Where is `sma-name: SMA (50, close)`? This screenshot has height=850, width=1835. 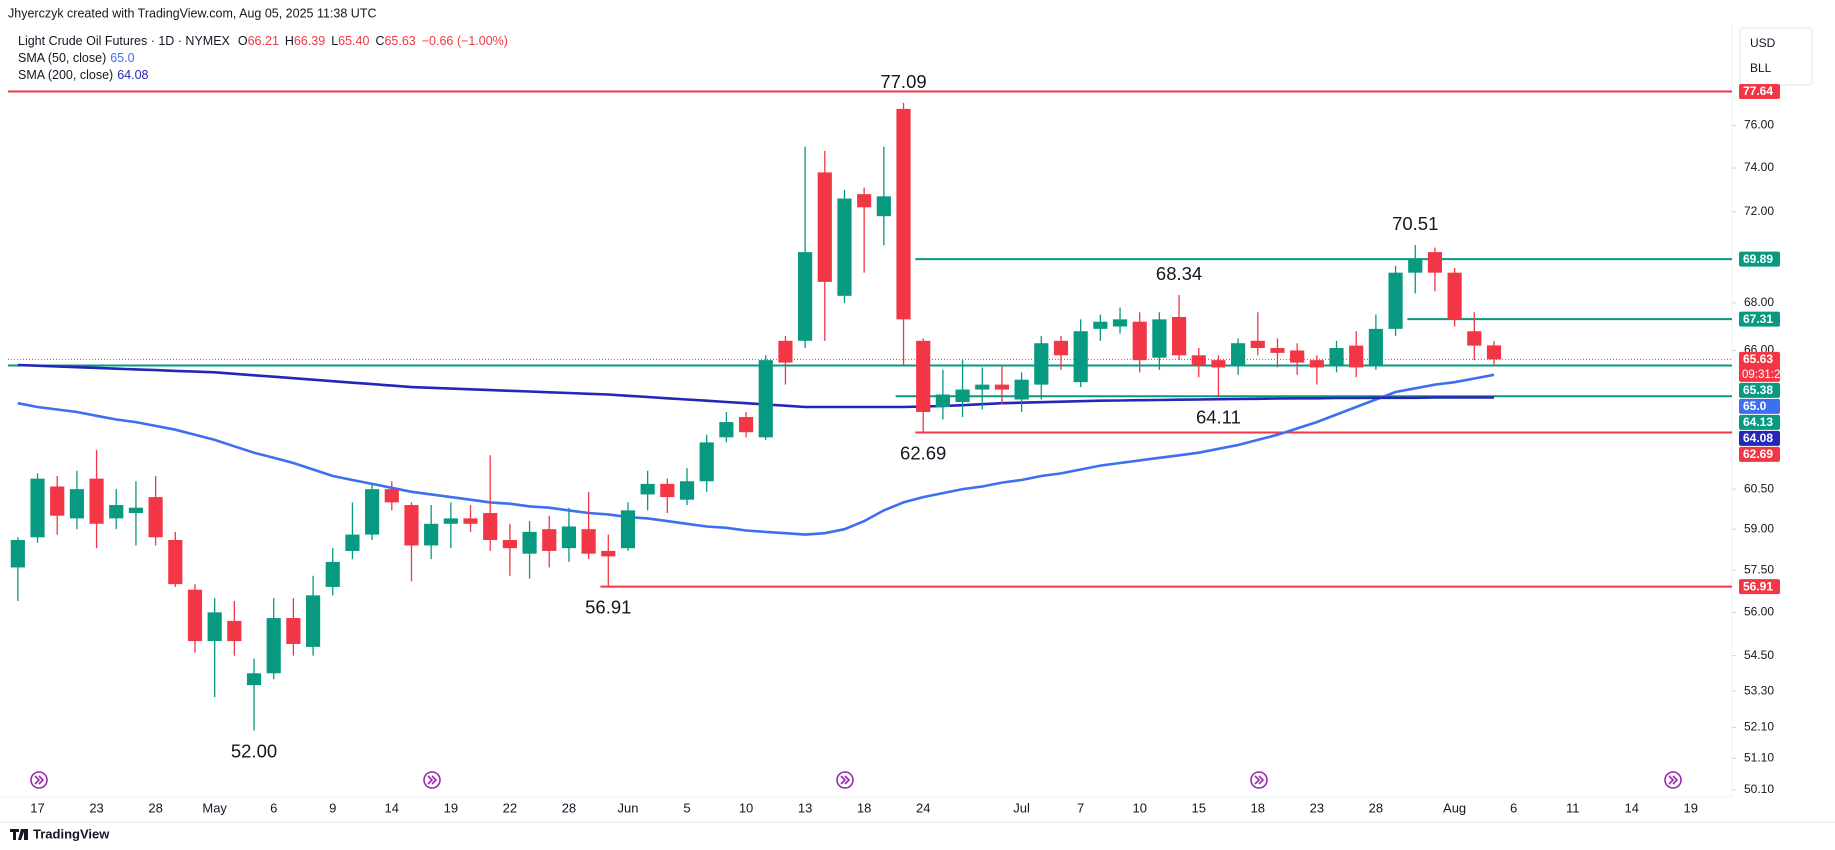
sma-name: SMA (50, close) is located at coordinates (62, 58).